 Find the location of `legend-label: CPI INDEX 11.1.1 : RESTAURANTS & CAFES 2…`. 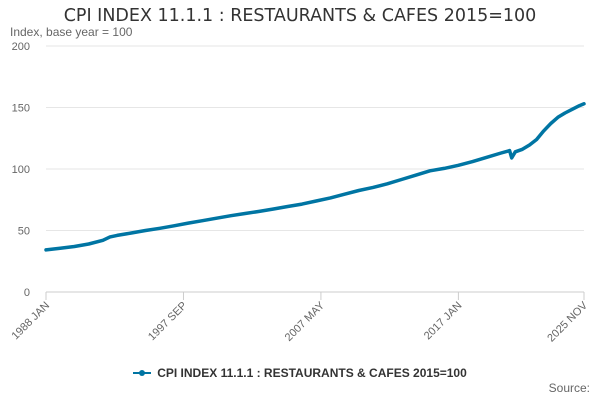

legend-label: CPI INDEX 11.1.1 : RESTAURANTS & CAFES 2… is located at coordinates (312, 373).